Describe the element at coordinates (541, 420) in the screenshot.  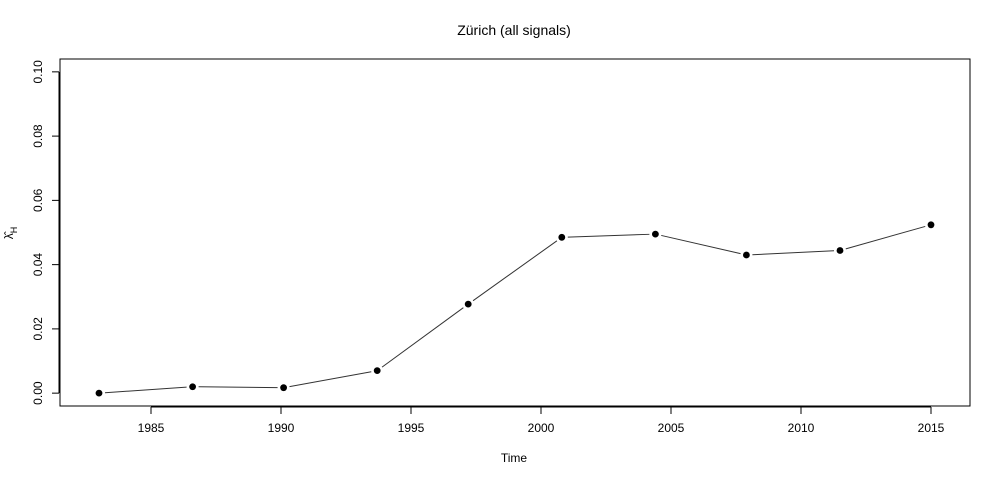
I see `x-axis: 1985 1990 1995 2000 2005 2010 2015` at that location.